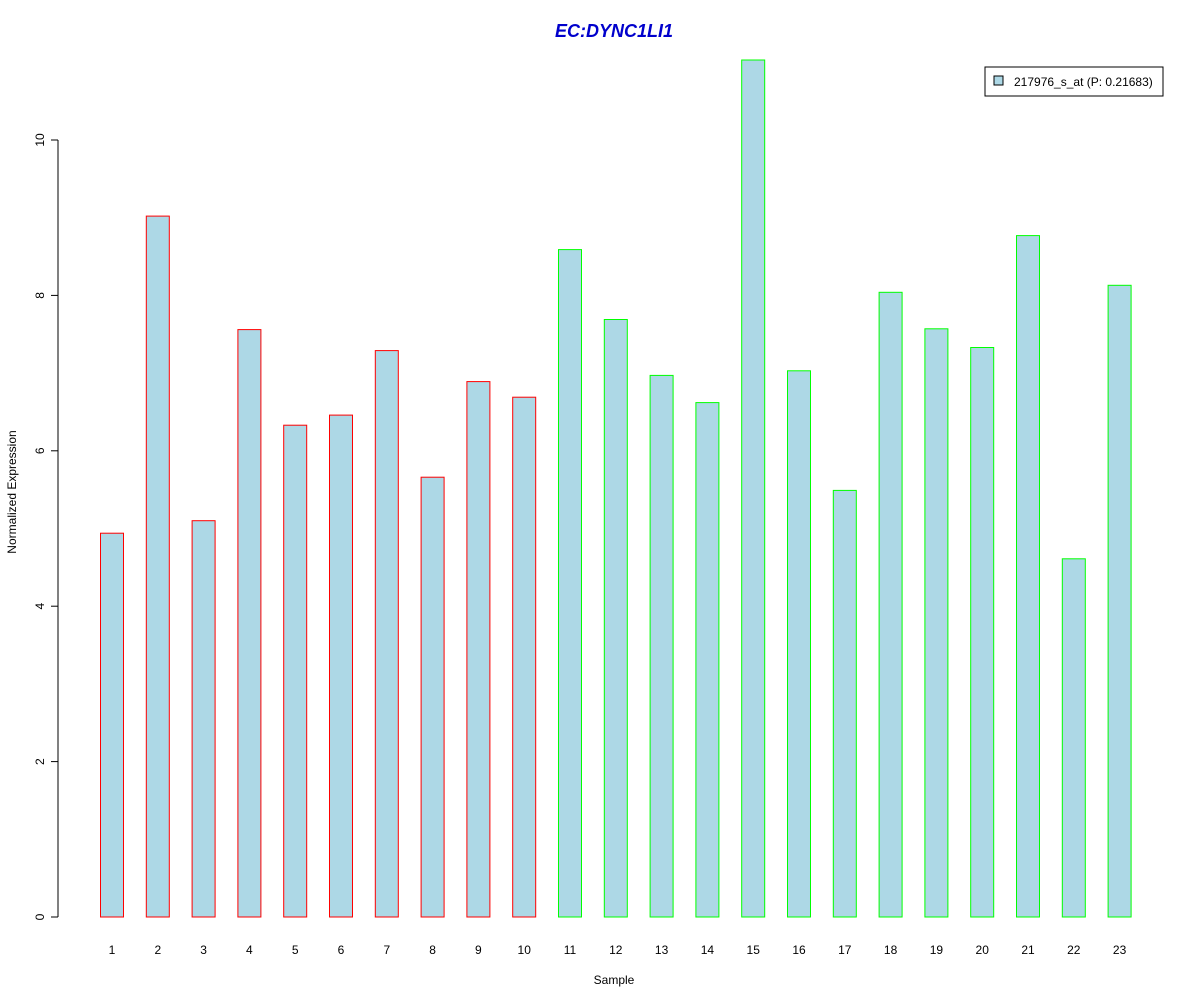 Image resolution: width=1200 pixels, height=1000 pixels. Describe the element at coordinates (1120, 950) in the screenshot. I see `x-tick-label: 23` at that location.